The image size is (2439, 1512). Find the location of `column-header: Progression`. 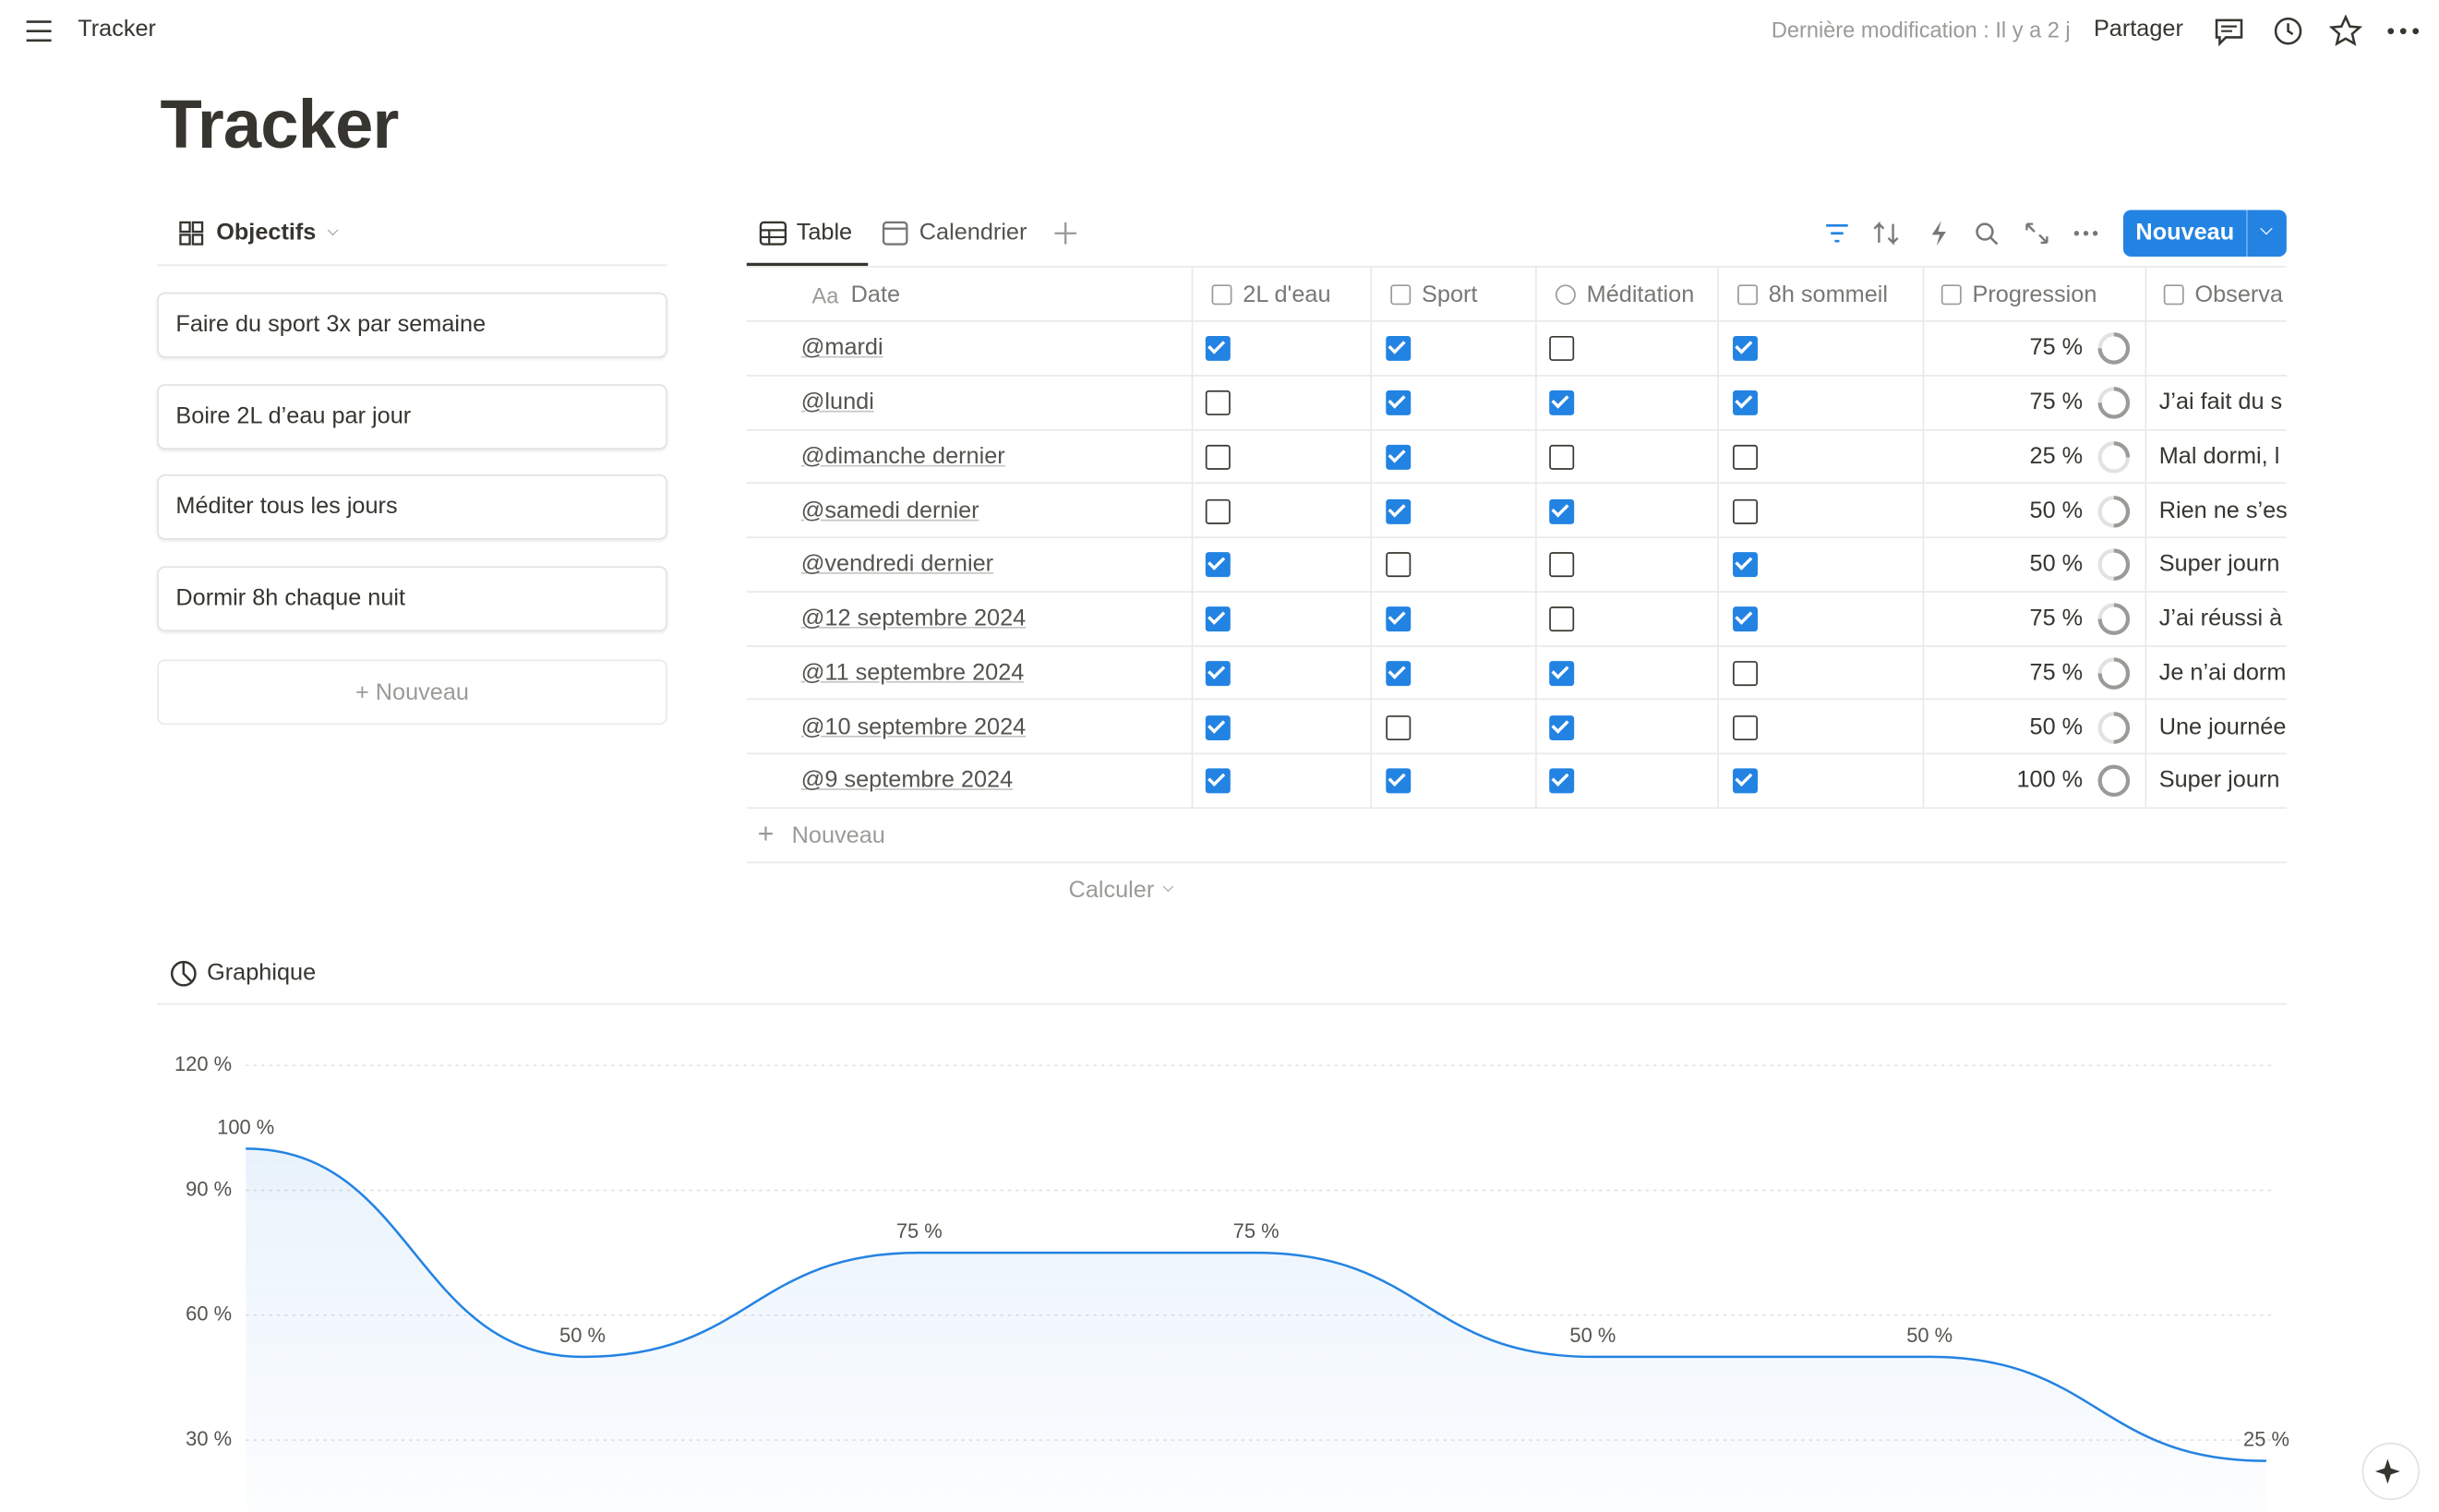

column-header: Progression is located at coordinates (2034, 294).